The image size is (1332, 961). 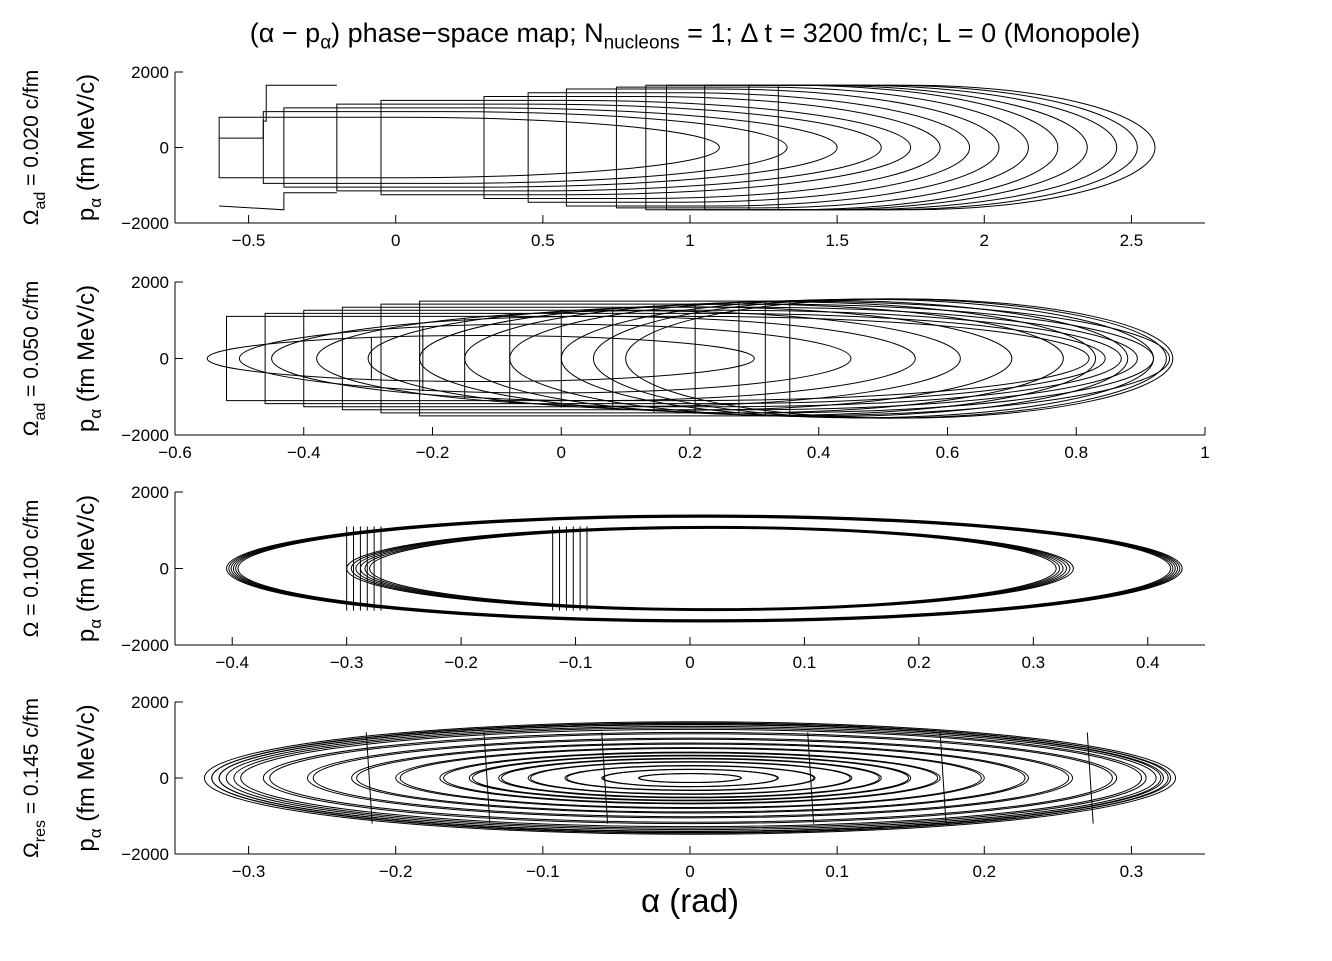 I want to click on x-tick-label: 1.5, so click(x=837, y=240).